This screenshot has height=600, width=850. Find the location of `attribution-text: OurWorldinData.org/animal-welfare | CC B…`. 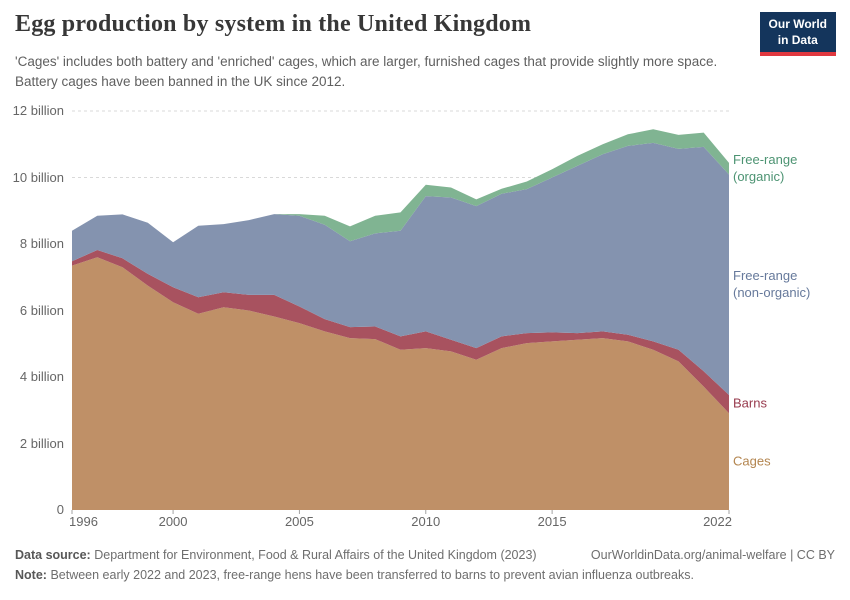

attribution-text: OurWorldinData.org/animal-welfare | CC B… is located at coordinates (712, 555).